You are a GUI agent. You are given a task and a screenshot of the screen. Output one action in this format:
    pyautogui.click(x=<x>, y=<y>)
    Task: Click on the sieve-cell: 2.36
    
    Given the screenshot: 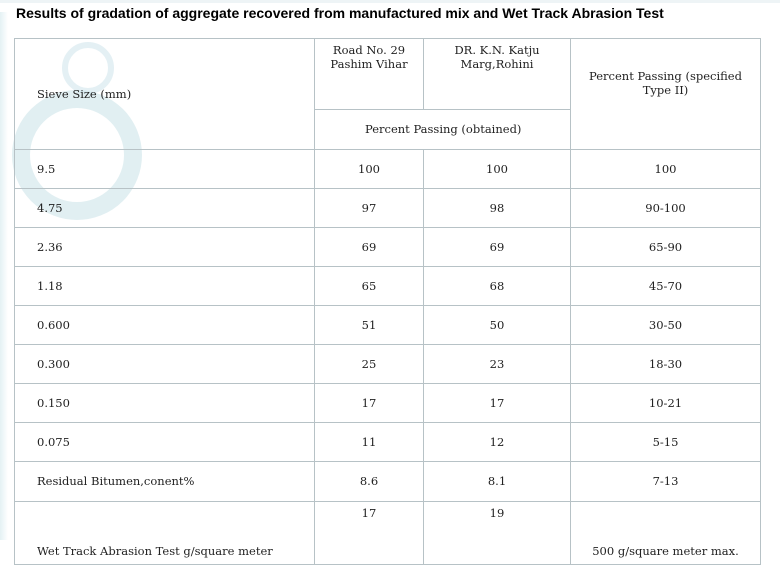 What is the action you would take?
    pyautogui.click(x=164, y=247)
    